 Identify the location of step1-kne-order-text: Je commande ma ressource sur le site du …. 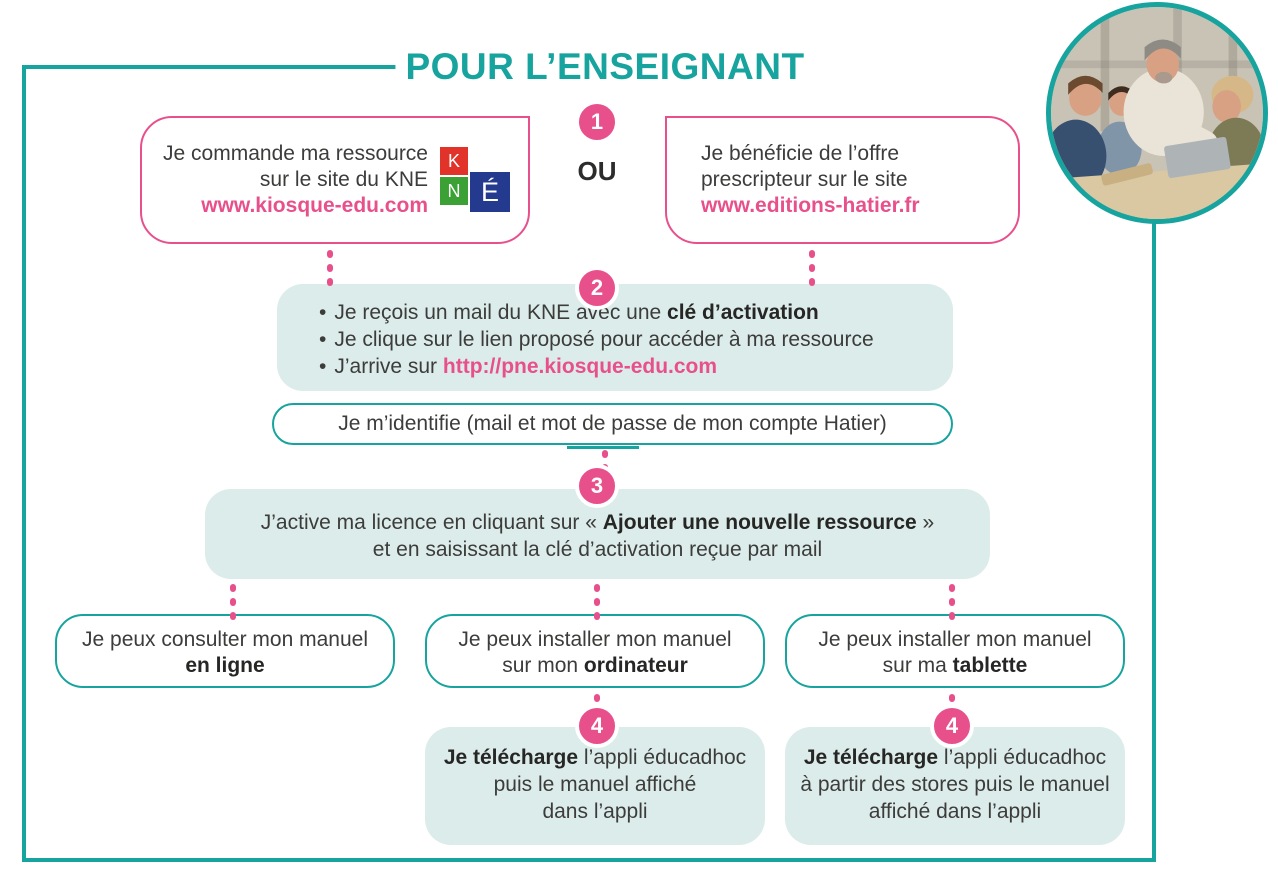
(295, 180).